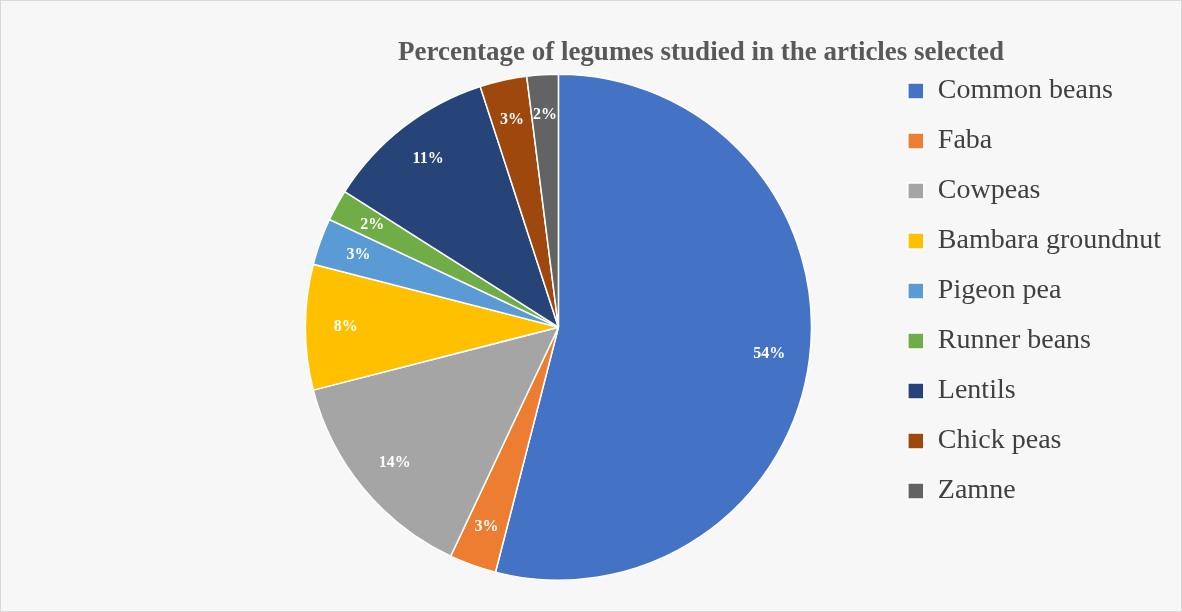 The image size is (1182, 612). Describe the element at coordinates (965, 139) in the screenshot. I see `legend-label: Faba` at that location.